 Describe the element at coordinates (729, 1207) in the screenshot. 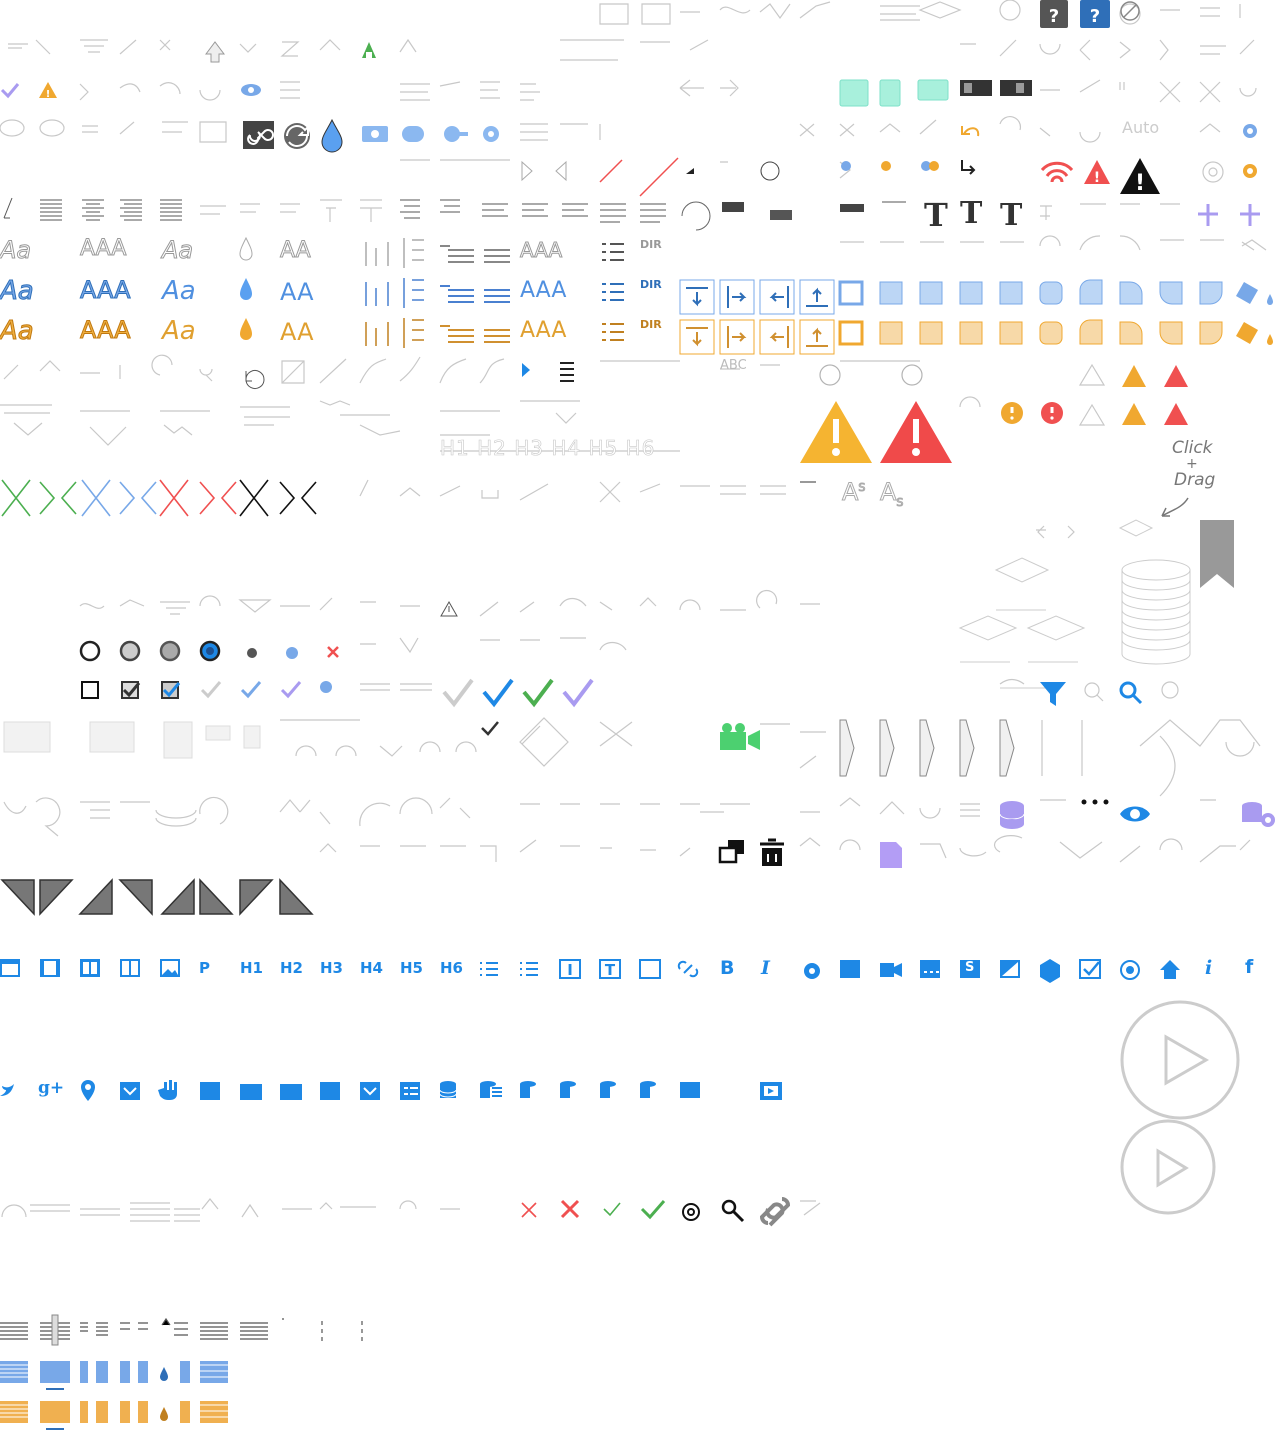

I see `wrench-icon` at that location.